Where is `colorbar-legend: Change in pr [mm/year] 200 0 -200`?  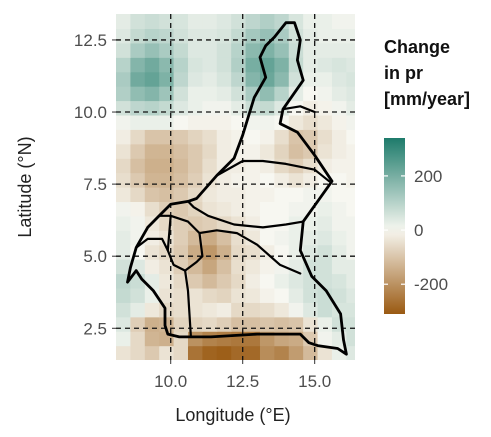 colorbar-legend: Change in pr [mm/year] 200 0 -200 is located at coordinates (427, 175).